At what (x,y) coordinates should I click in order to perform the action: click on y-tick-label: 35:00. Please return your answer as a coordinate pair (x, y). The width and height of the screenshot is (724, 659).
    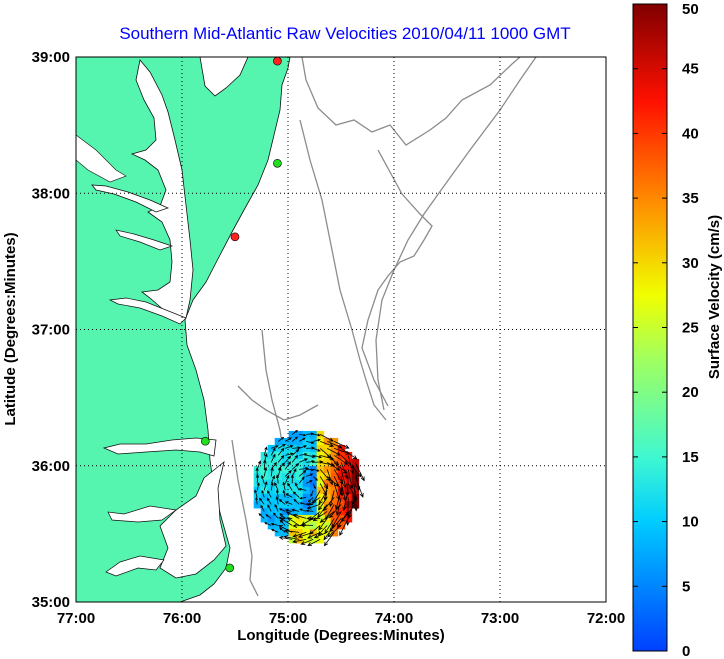
    Looking at the image, I should click on (51, 602).